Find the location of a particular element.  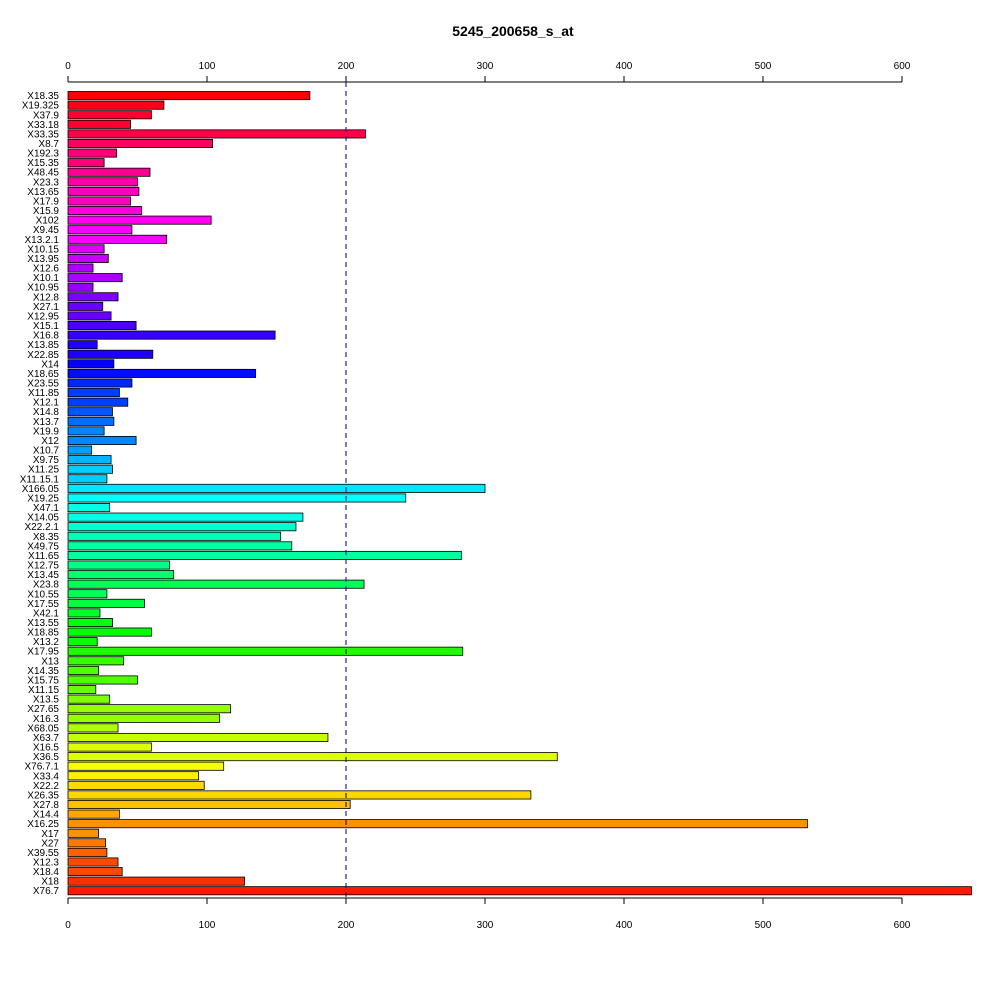

category-label: X10.15 is located at coordinates (43, 249).